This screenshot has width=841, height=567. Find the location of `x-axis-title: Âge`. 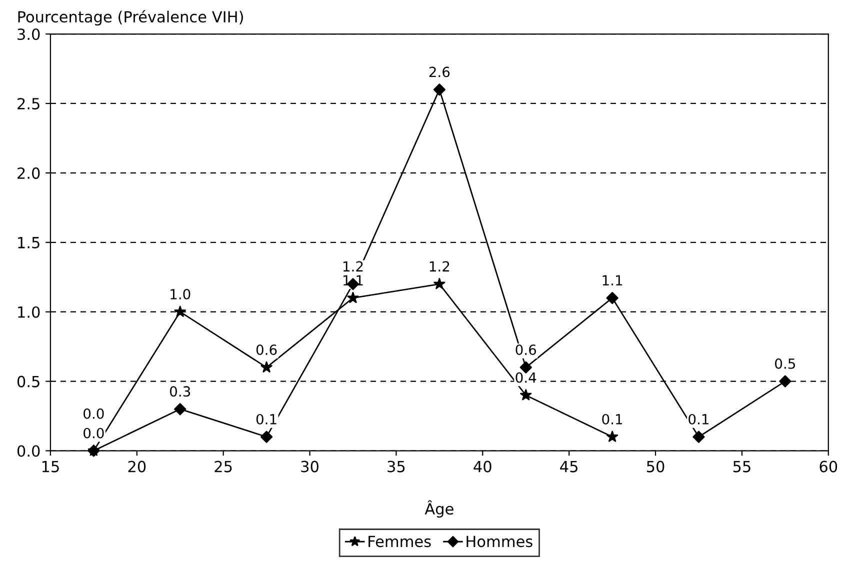

x-axis-title: Âge is located at coordinates (439, 509).